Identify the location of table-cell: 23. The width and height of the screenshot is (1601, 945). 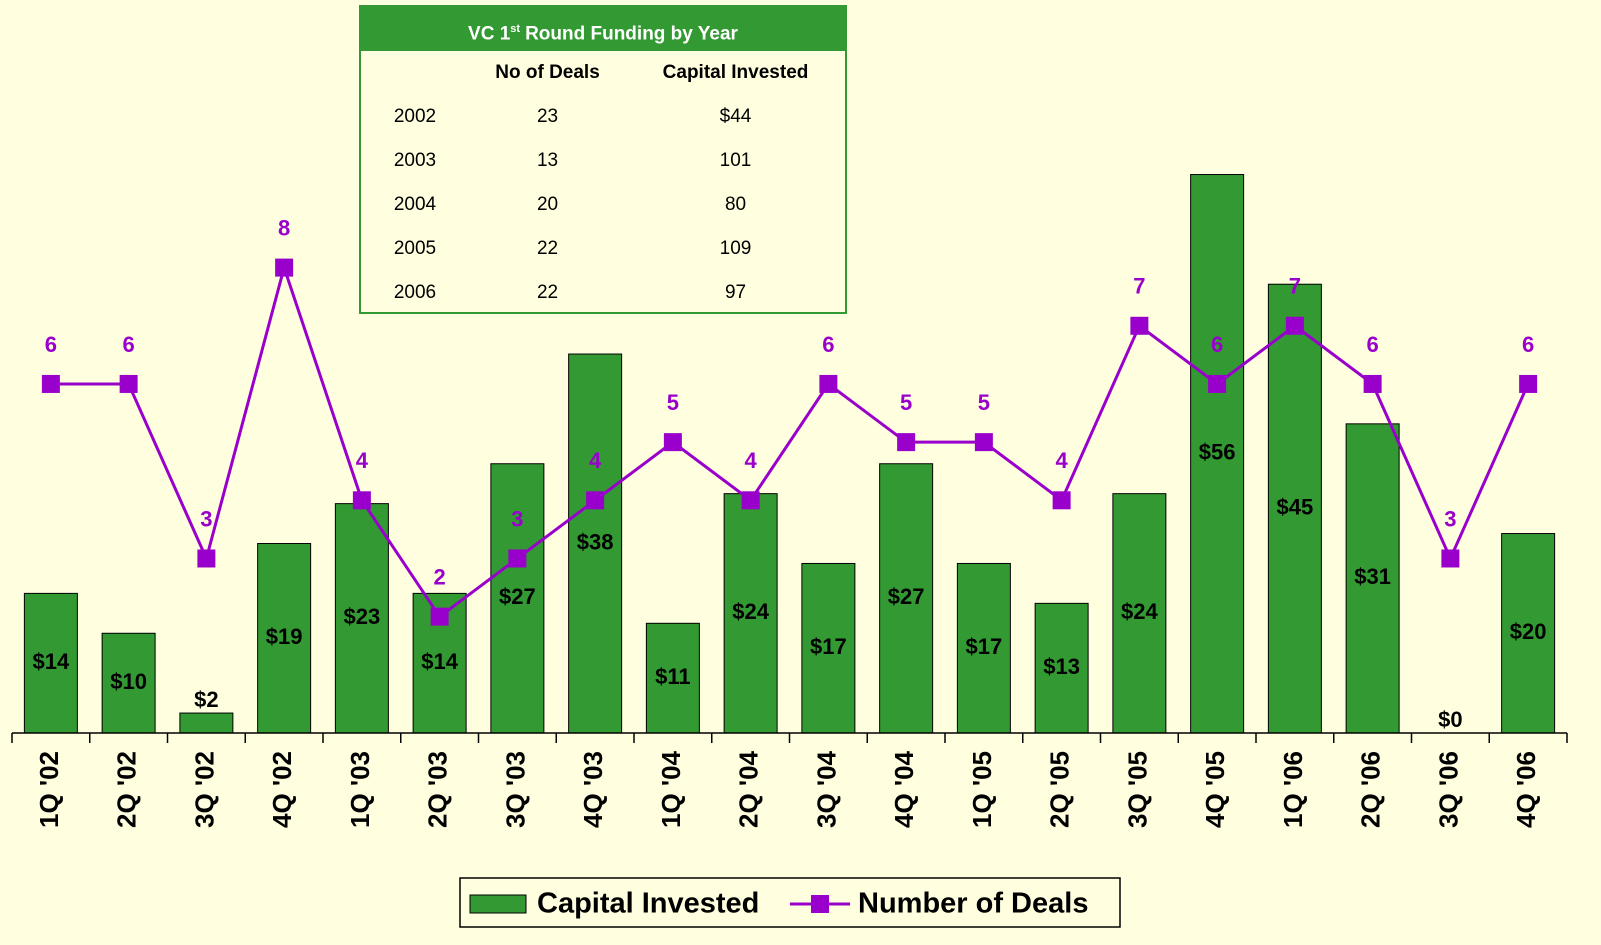
(547, 116).